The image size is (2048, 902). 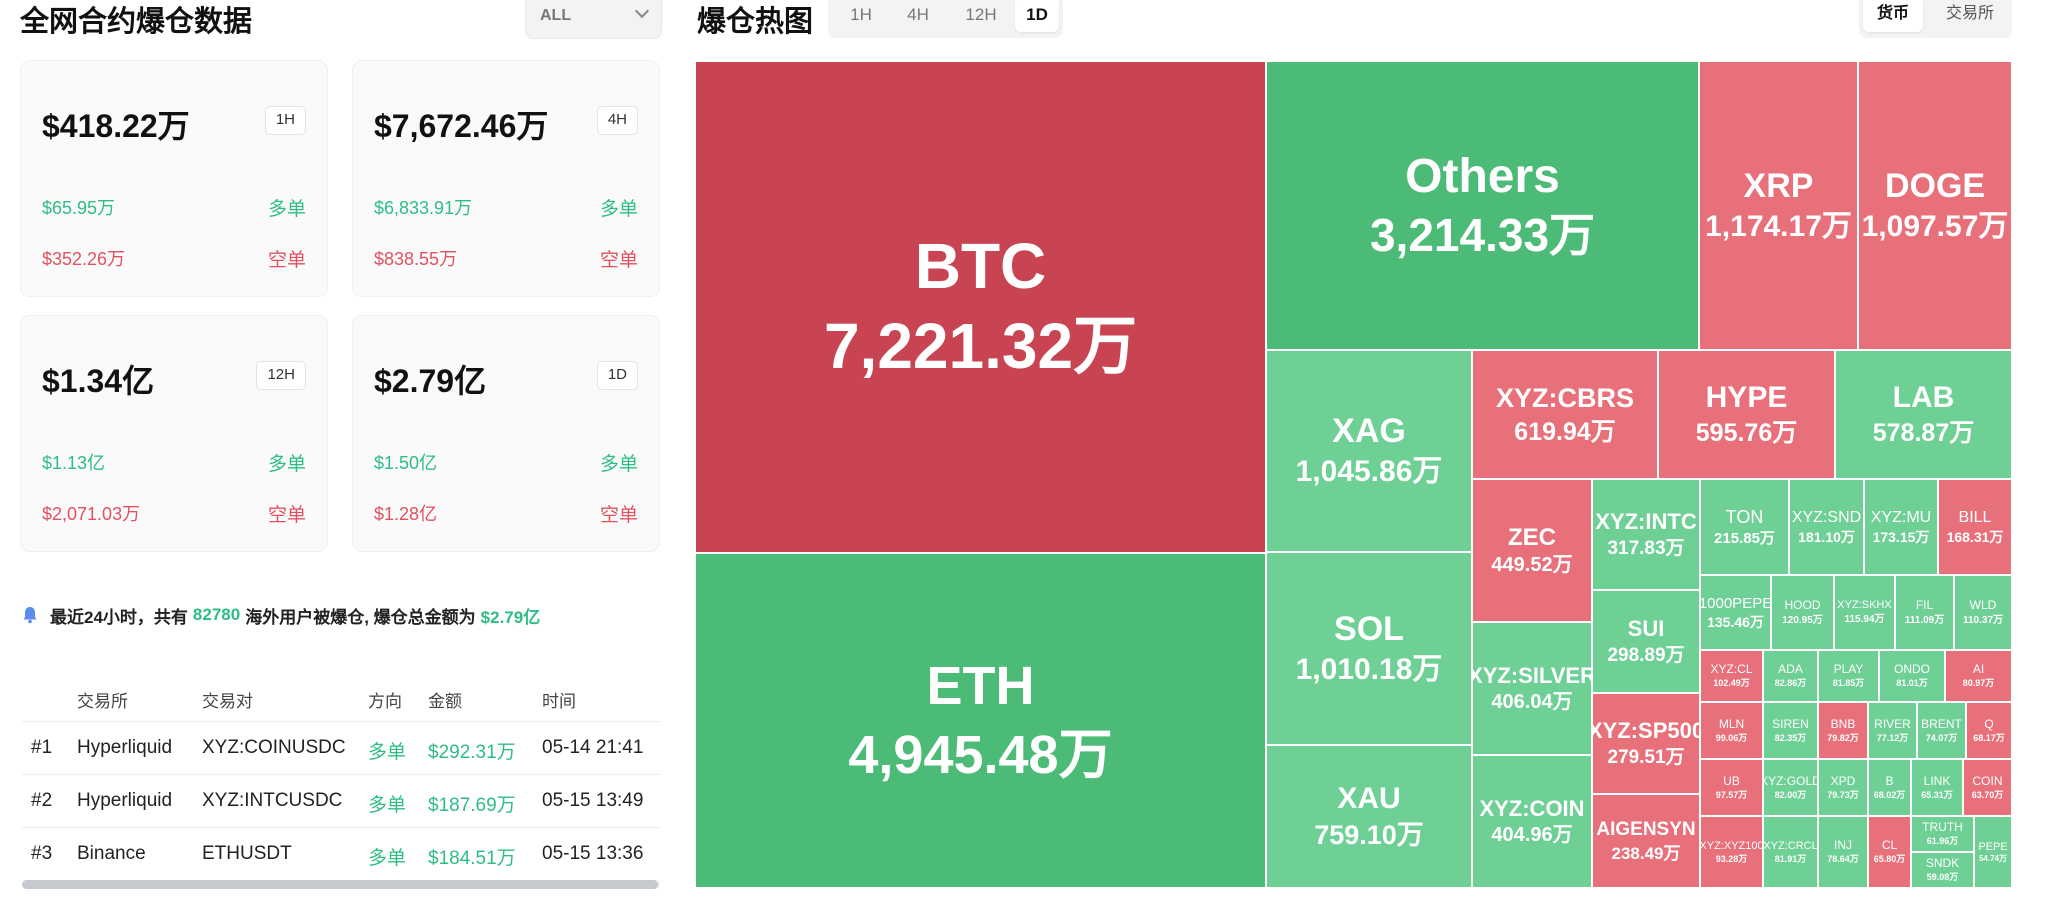 What do you see at coordinates (91, 514) in the screenshot?
I see `short-amount: $2,071.03万` at bounding box center [91, 514].